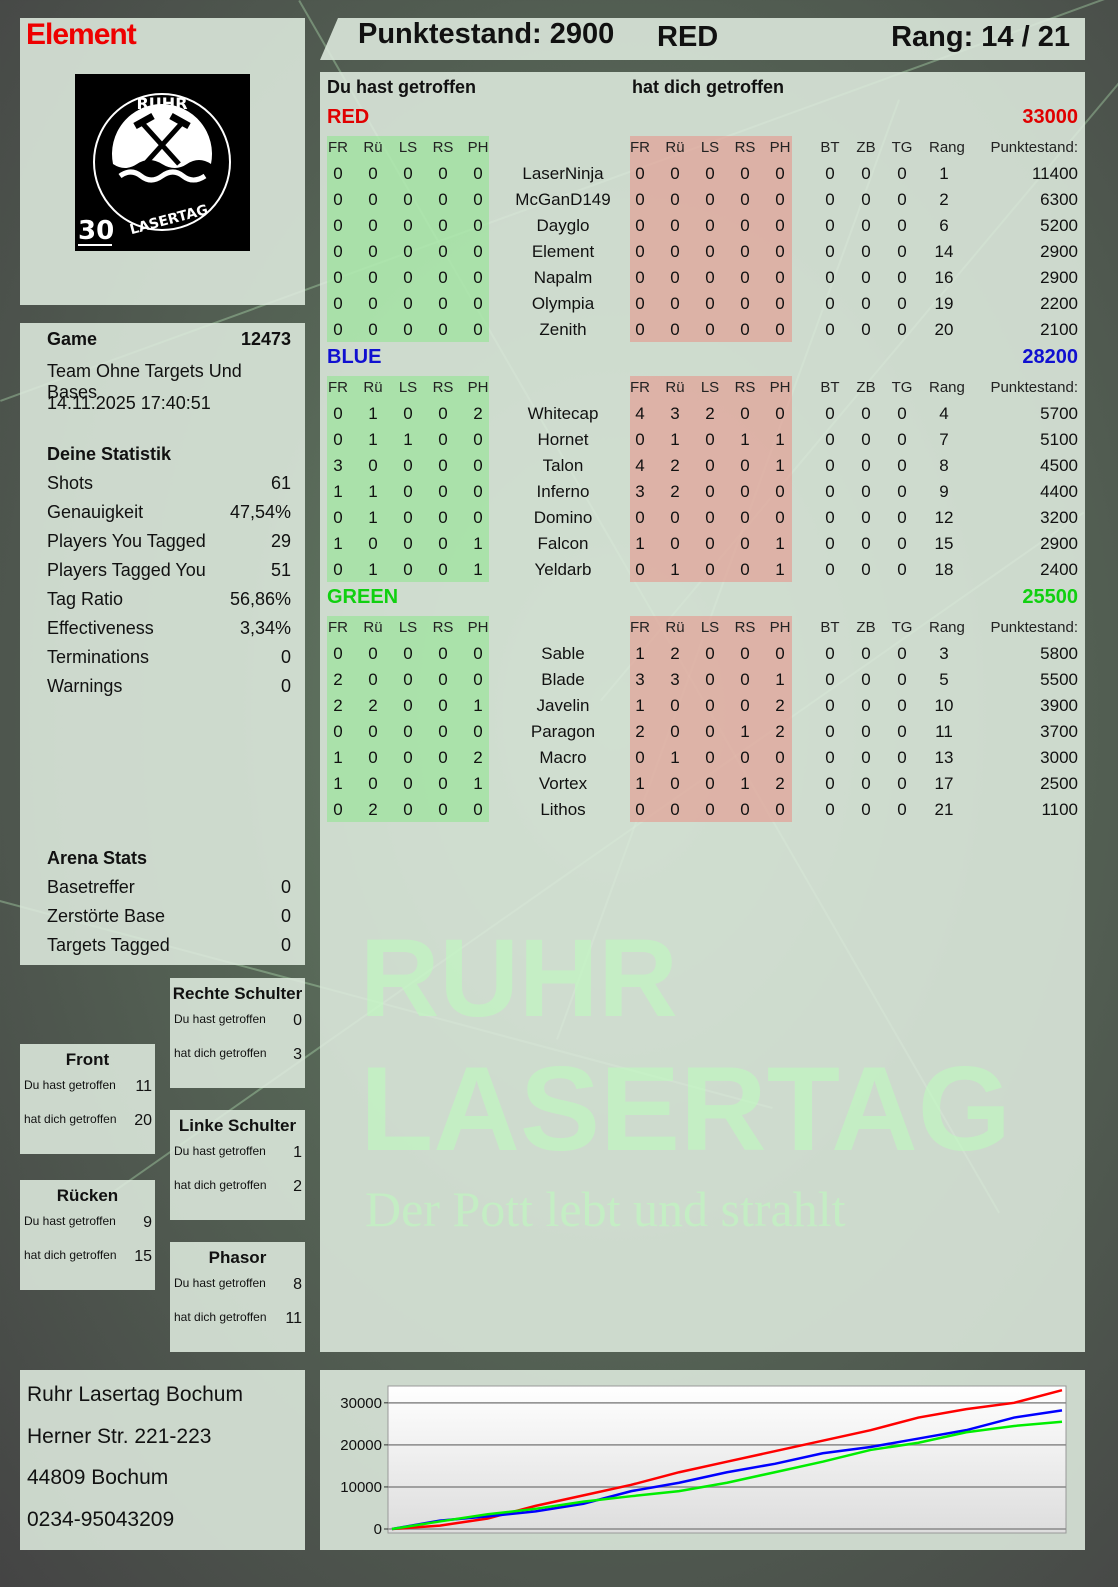  I want to click on stat-cell: 17, so click(944, 783).